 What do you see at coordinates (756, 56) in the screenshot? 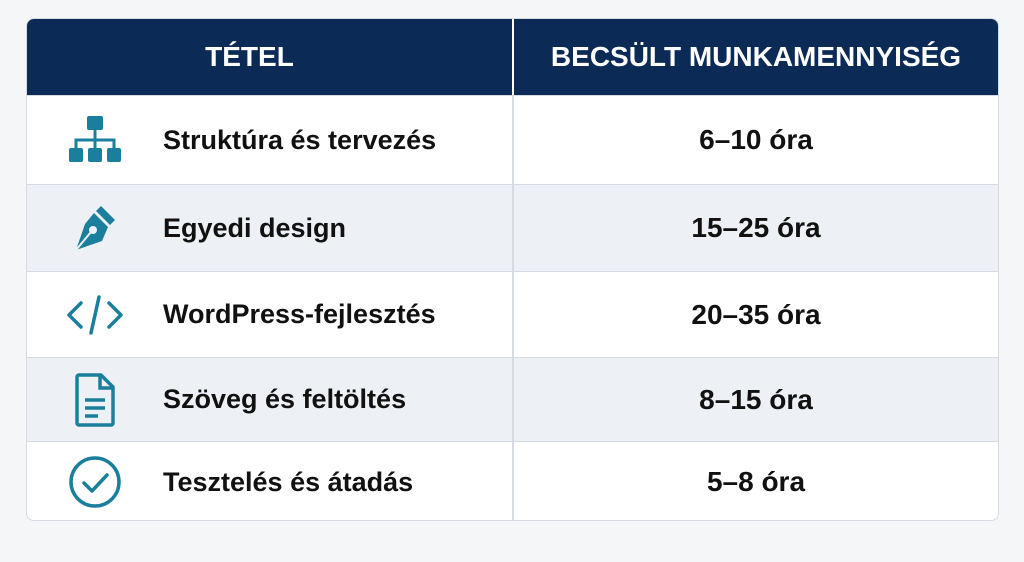
I see `header-cell: BECSÜLT MUNKAMENNYISÉG` at bounding box center [756, 56].